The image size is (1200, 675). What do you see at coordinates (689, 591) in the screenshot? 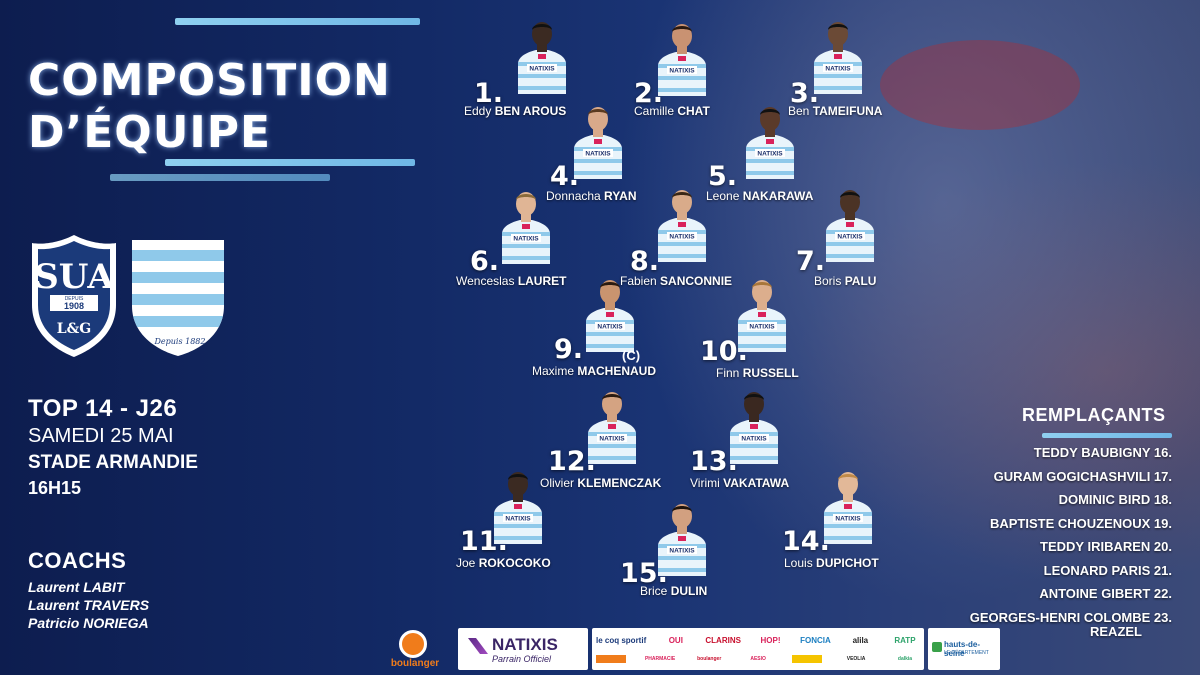
I see `player-last-name: DULIN` at bounding box center [689, 591].